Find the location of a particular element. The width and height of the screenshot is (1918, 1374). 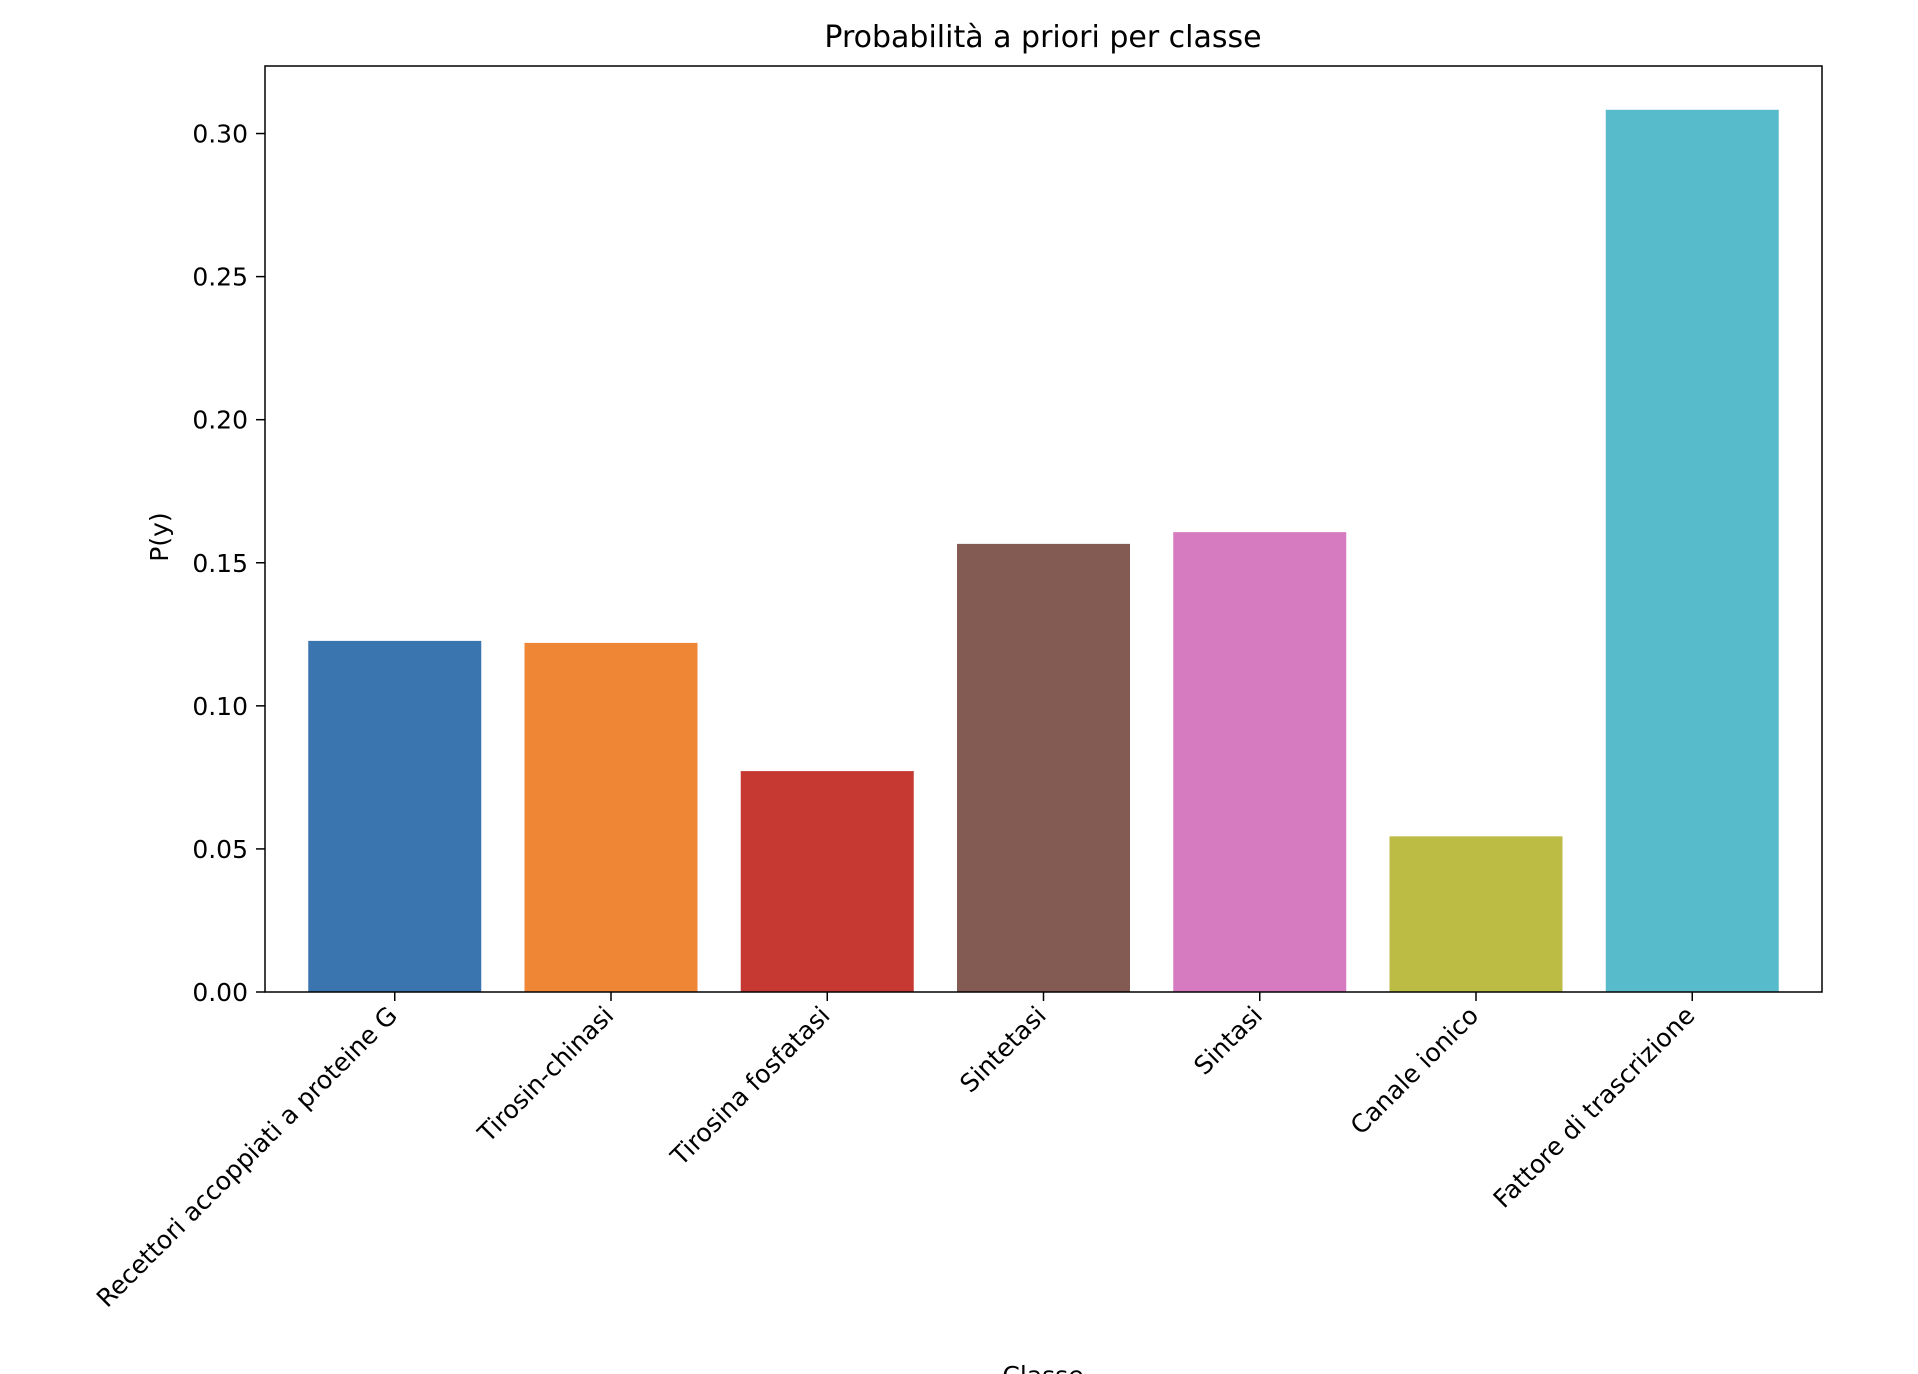

x-tick-label: Sintasi is located at coordinates (1228, 1041).